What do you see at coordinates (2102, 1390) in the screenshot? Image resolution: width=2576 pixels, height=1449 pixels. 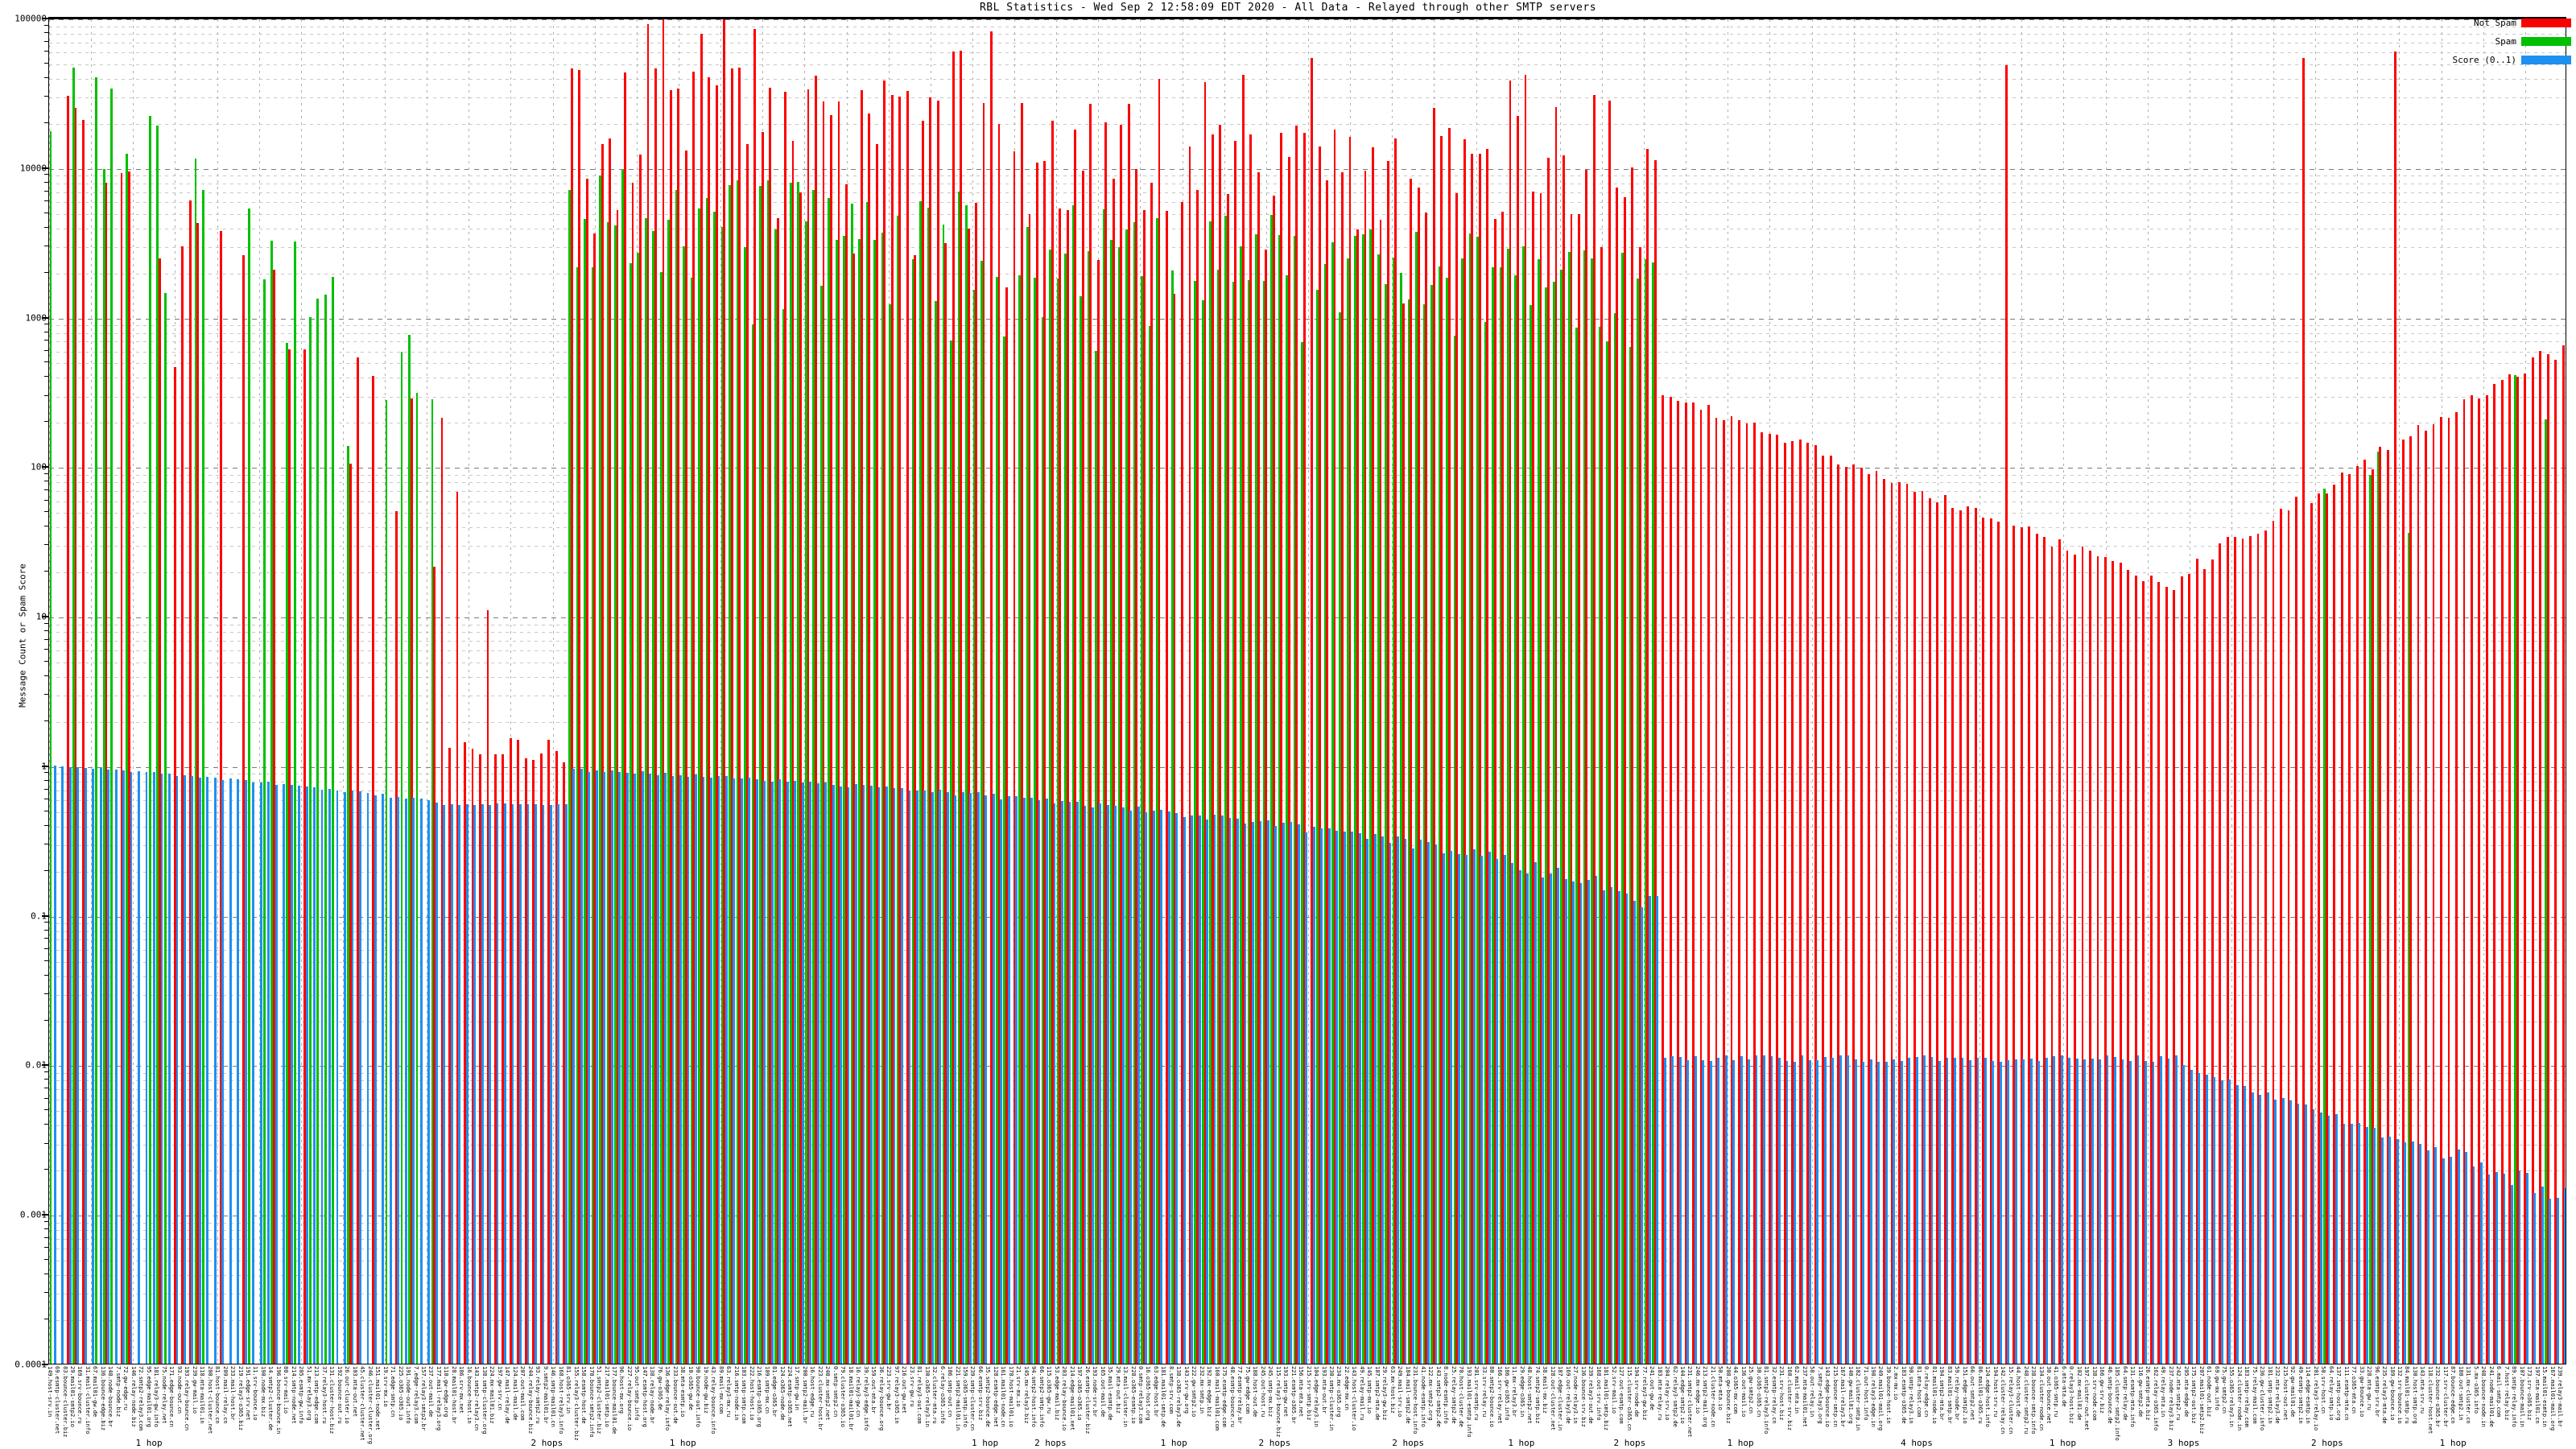 I see `x-axis-tick-label: 166.gw-srv.biz` at bounding box center [2102, 1390].